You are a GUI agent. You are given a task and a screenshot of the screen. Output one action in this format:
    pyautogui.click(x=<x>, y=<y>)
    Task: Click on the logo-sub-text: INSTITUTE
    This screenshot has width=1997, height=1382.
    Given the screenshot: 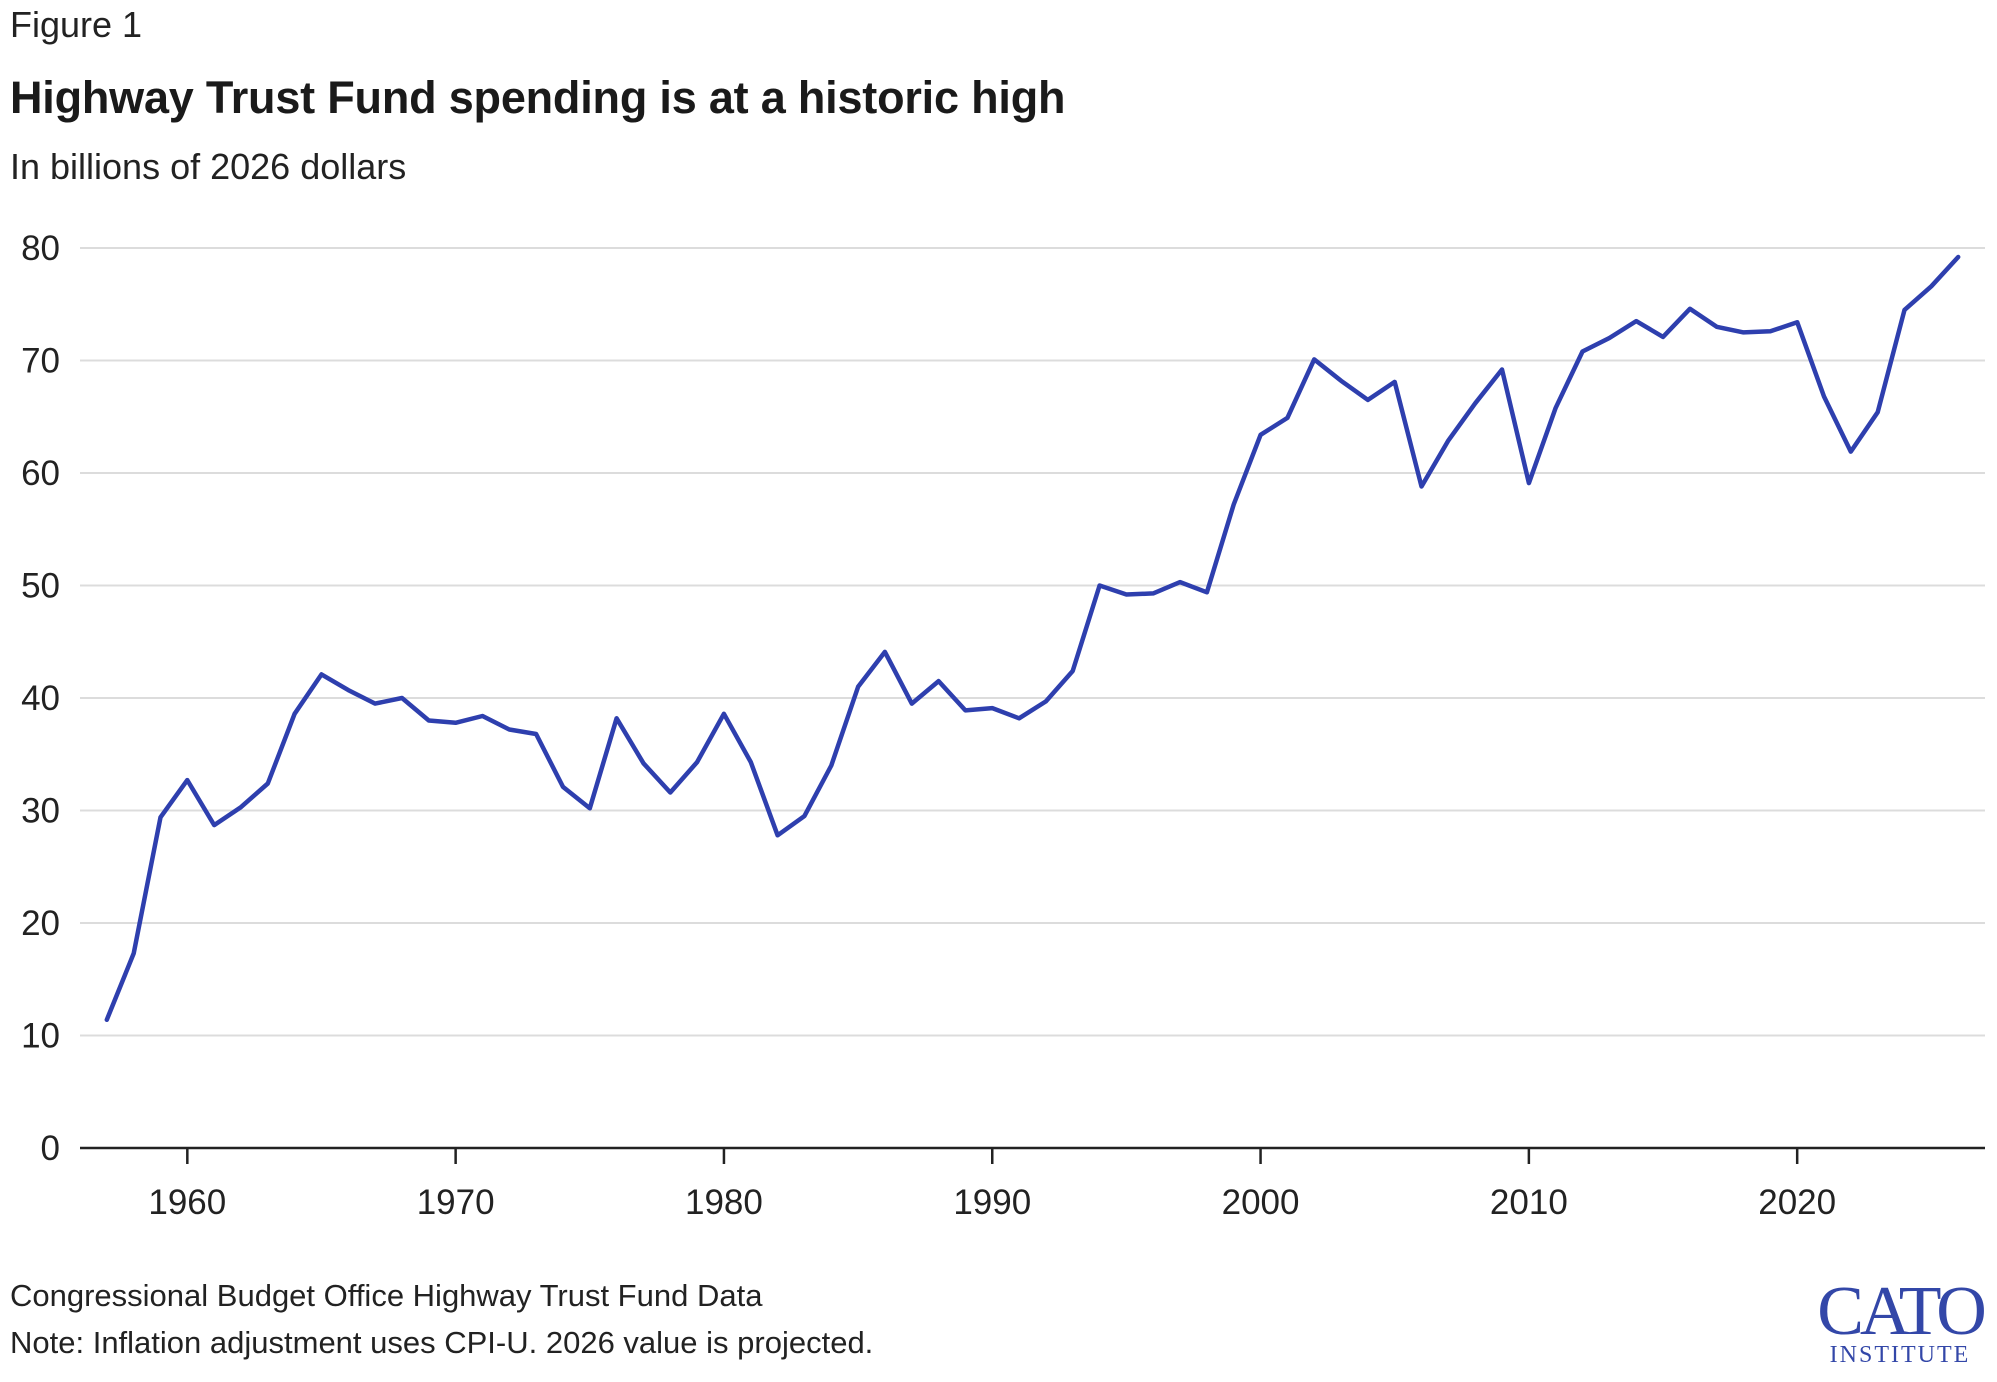 What is the action you would take?
    pyautogui.click(x=1900, y=1355)
    